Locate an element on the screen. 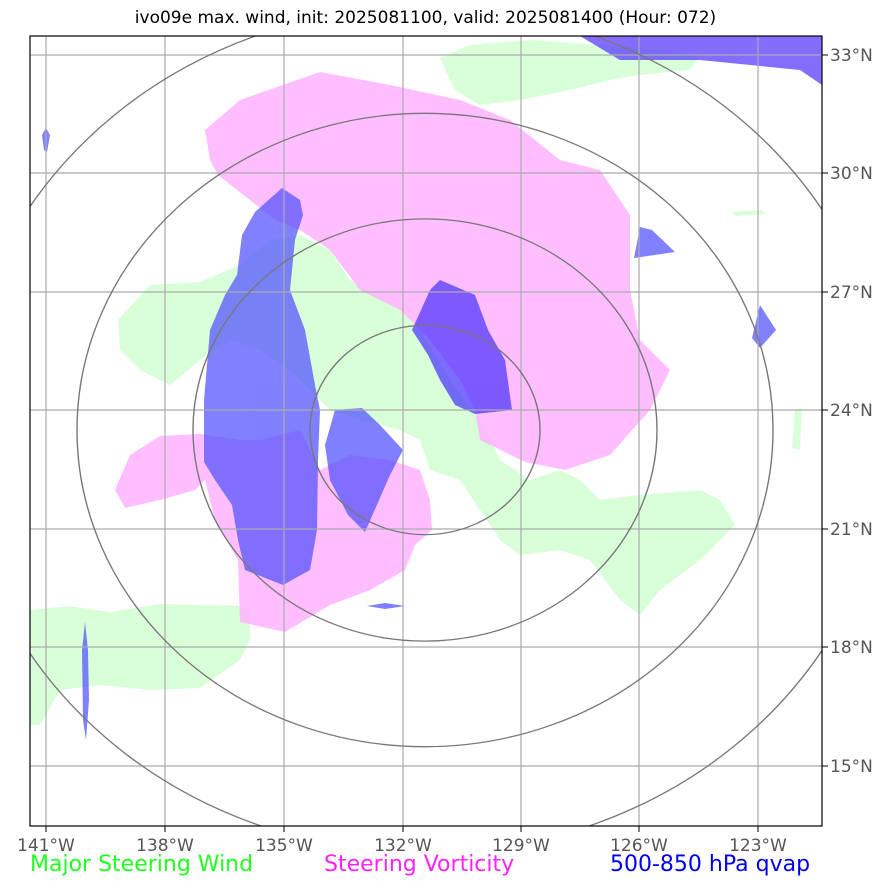 This screenshot has width=891, height=891. lat-label: 21°N is located at coordinates (851, 530).